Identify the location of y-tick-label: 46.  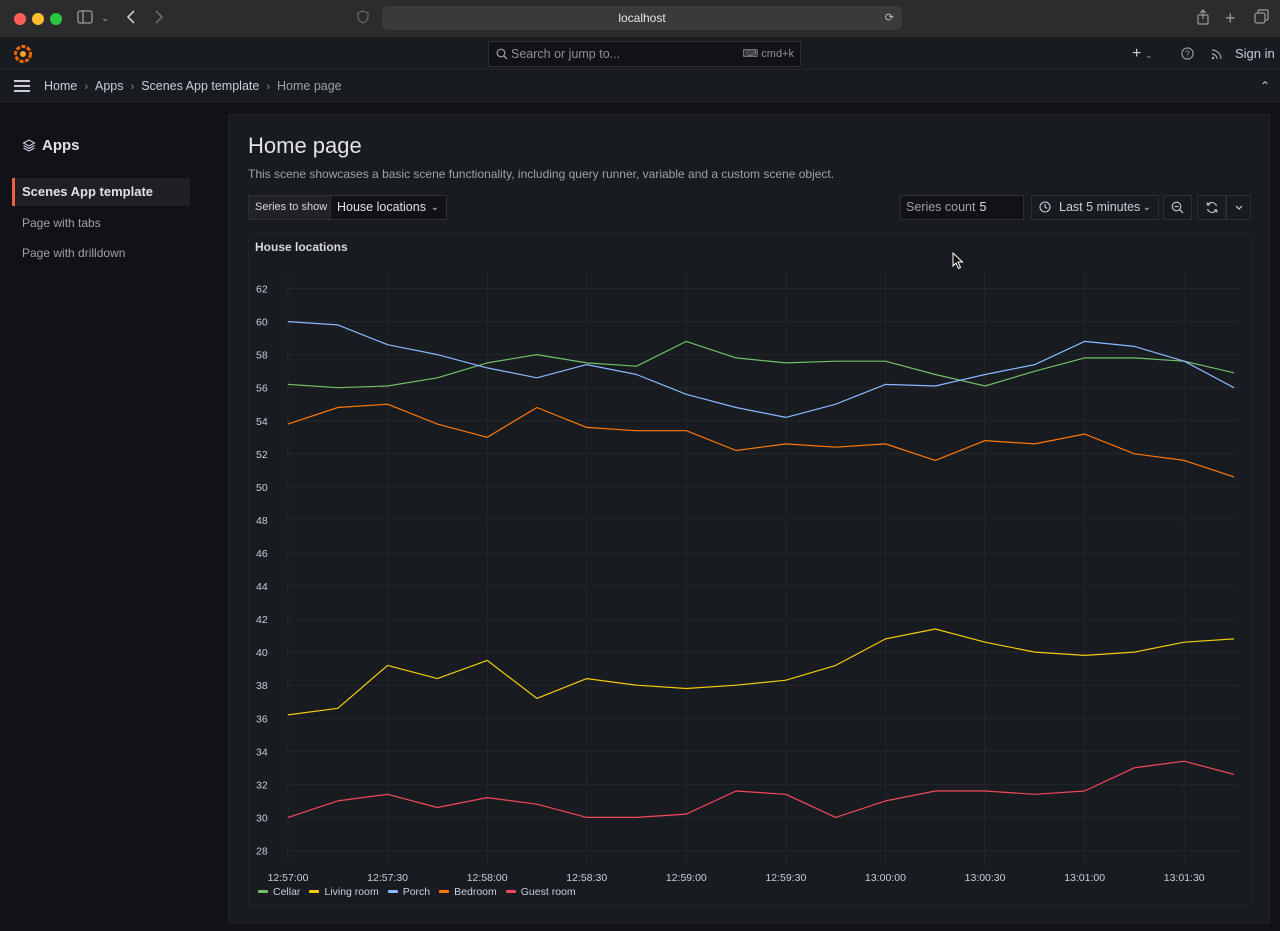
(262, 554).